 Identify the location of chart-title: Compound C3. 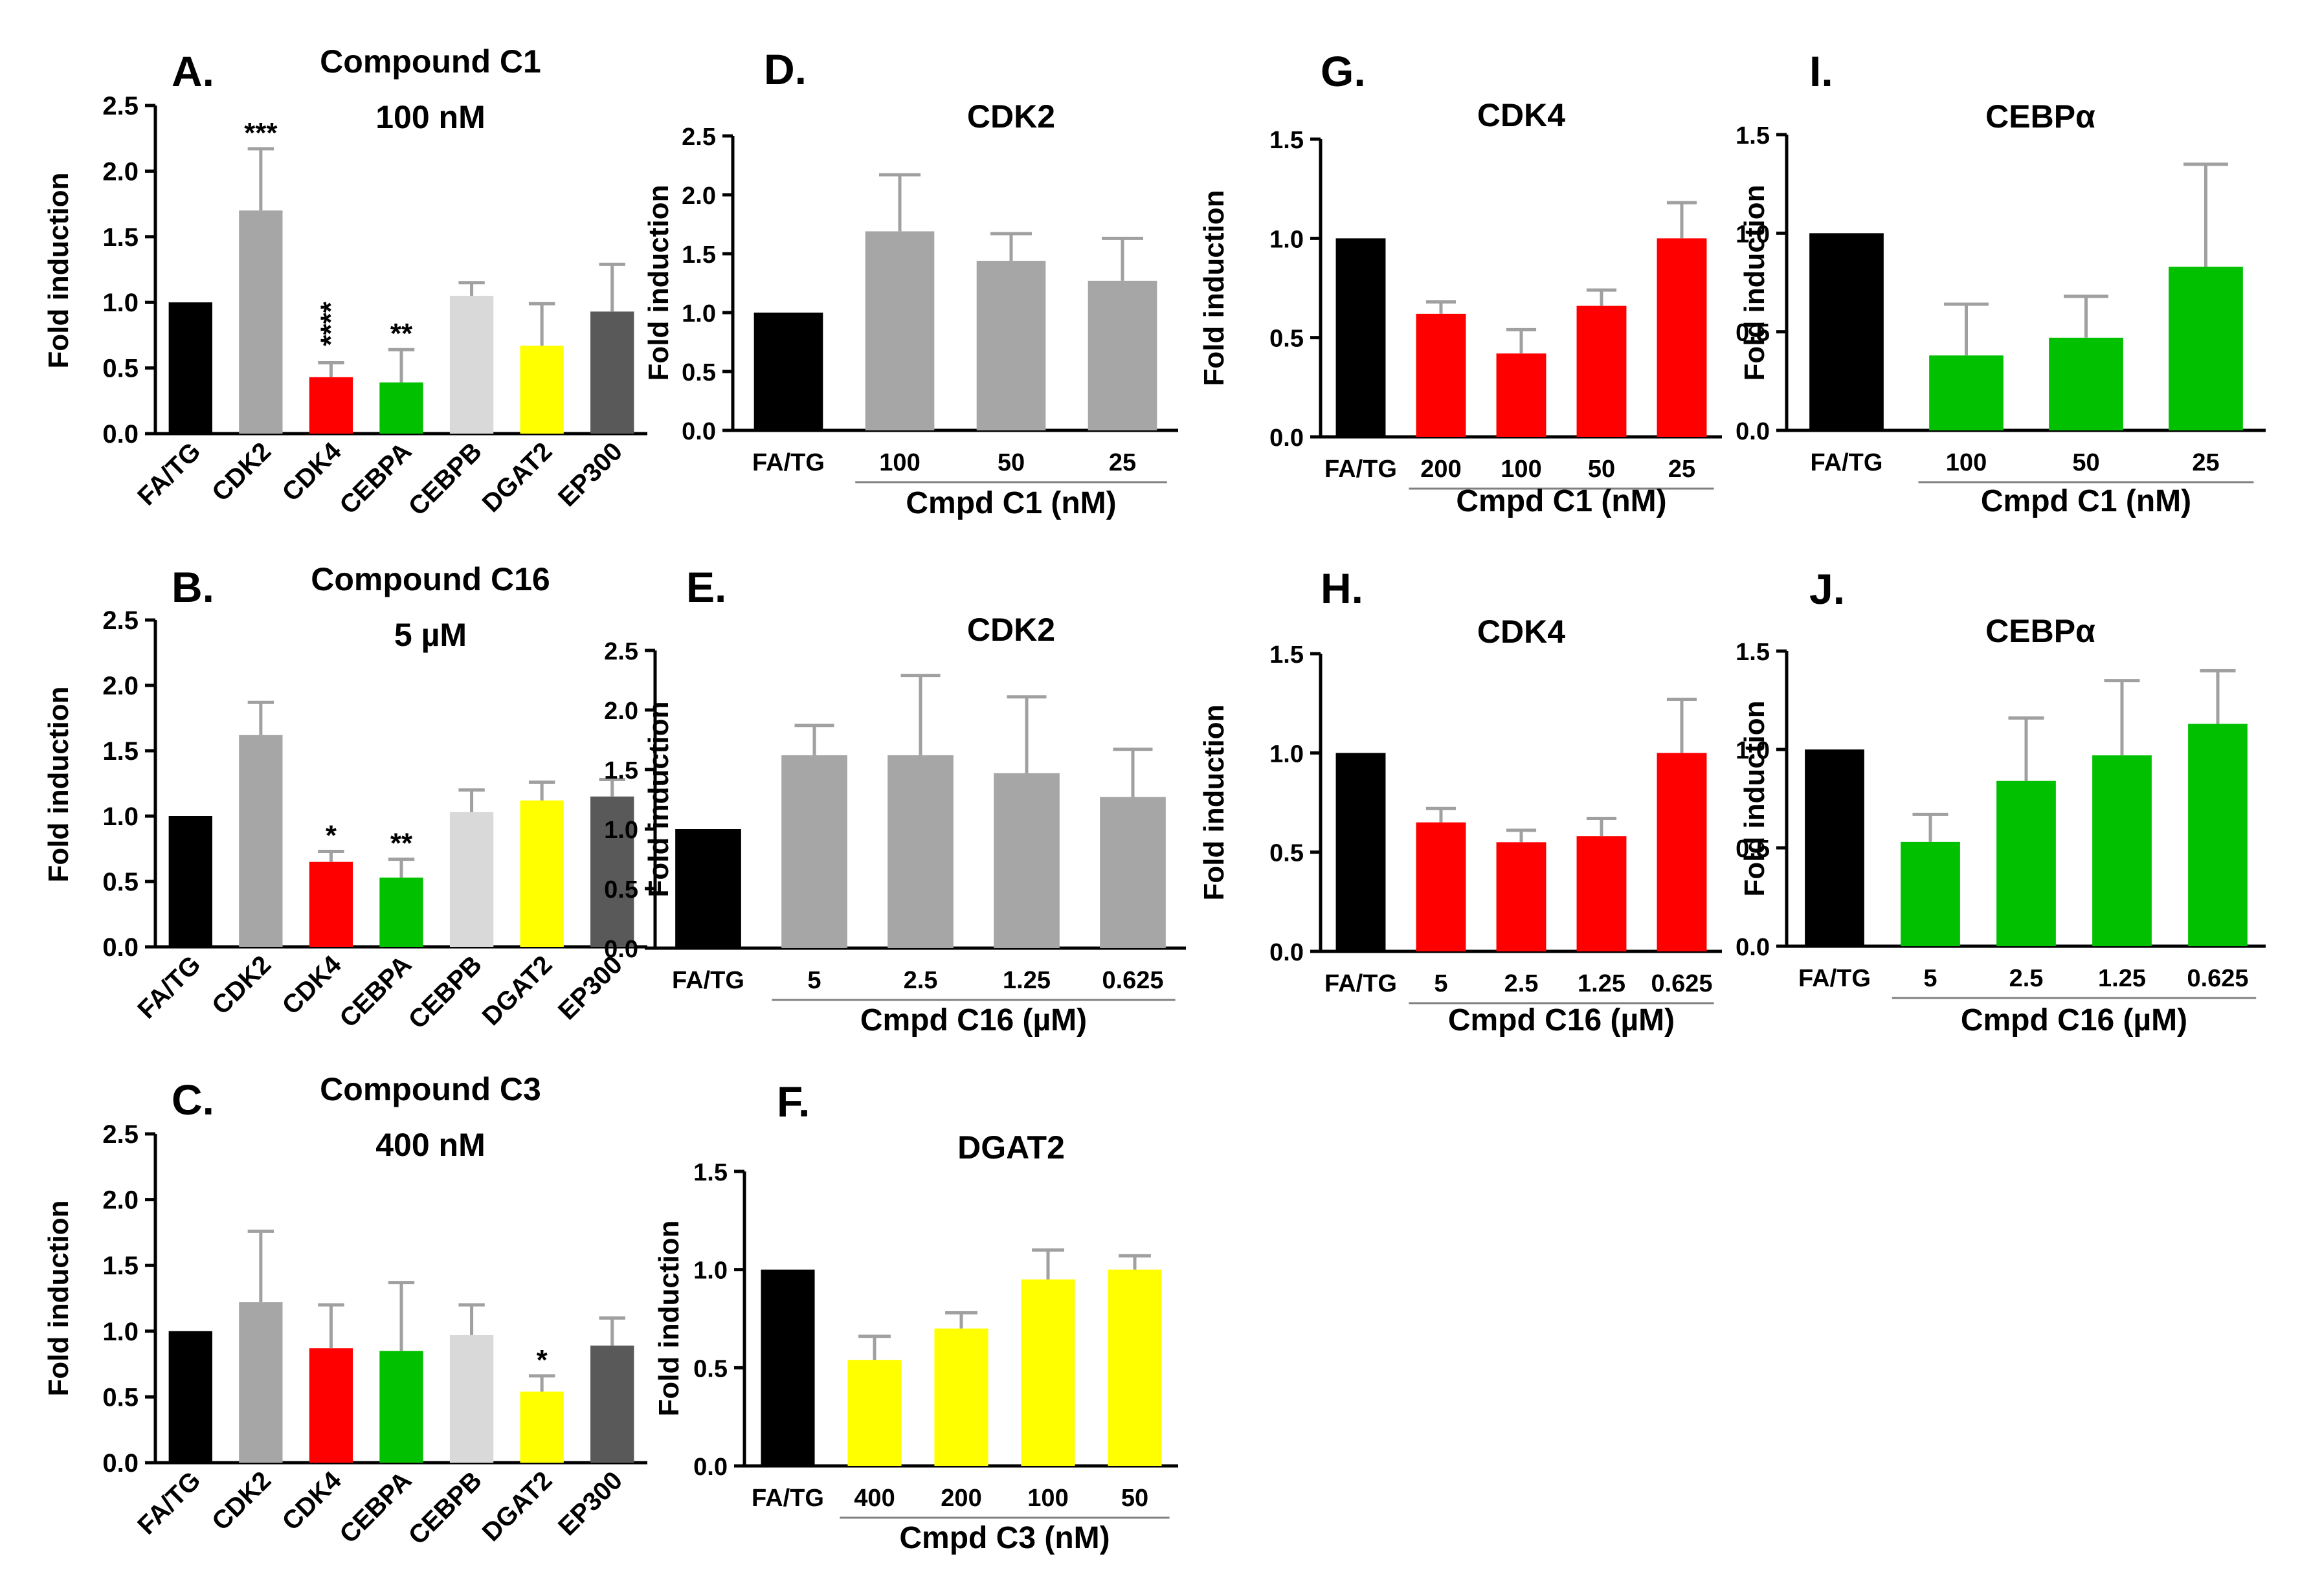
(430, 1089).